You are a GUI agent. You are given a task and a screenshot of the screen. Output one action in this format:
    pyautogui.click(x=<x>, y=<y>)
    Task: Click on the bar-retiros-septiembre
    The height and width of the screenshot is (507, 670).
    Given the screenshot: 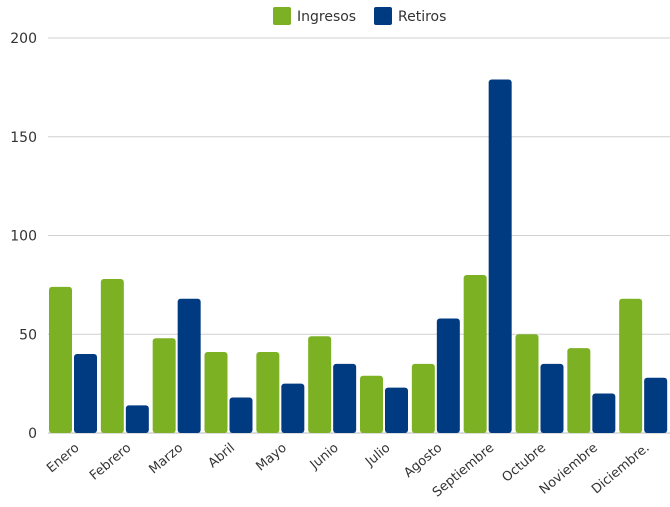 What is the action you would take?
    pyautogui.click(x=500, y=256)
    